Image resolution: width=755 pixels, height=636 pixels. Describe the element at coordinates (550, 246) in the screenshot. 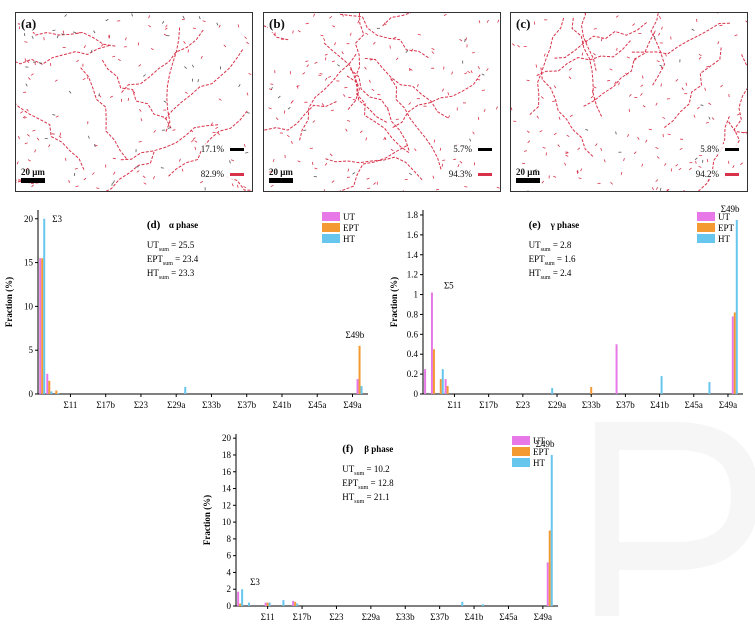

I see `sum-annotation-UT: UTsum = 2.8` at that location.